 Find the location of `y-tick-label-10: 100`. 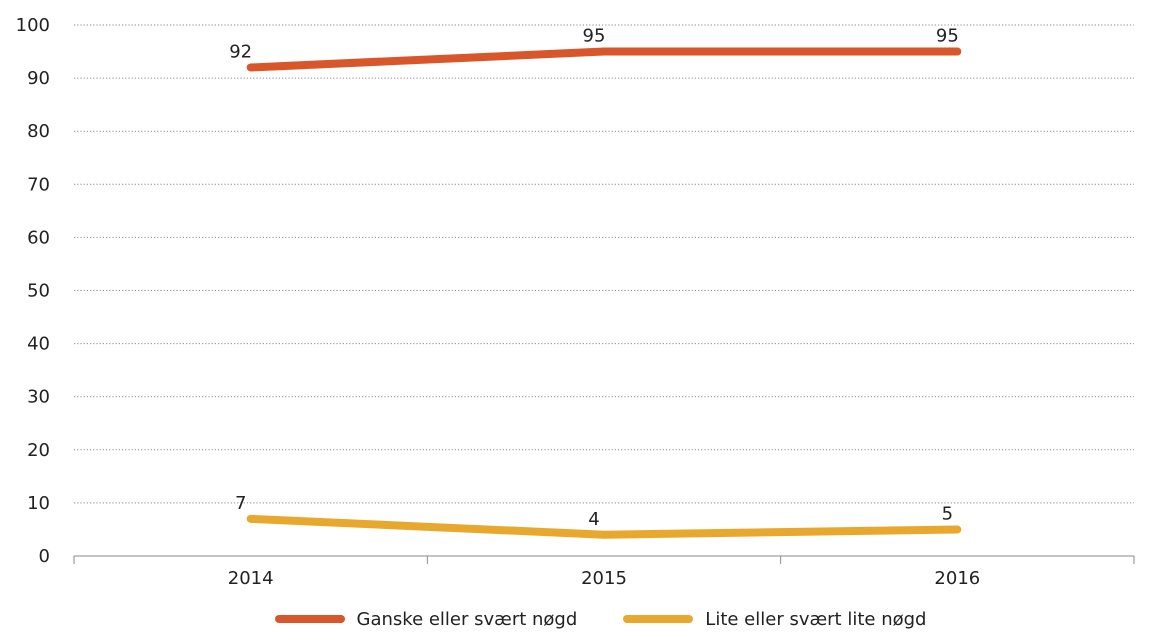

y-tick-label-10: 100 is located at coordinates (33, 25).